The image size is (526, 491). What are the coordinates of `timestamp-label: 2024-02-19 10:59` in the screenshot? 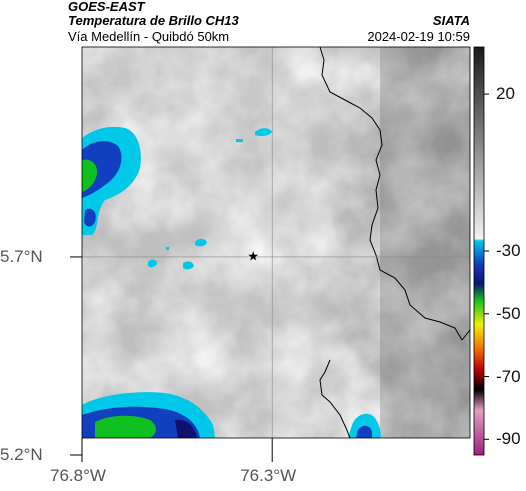 It's located at (418, 36).